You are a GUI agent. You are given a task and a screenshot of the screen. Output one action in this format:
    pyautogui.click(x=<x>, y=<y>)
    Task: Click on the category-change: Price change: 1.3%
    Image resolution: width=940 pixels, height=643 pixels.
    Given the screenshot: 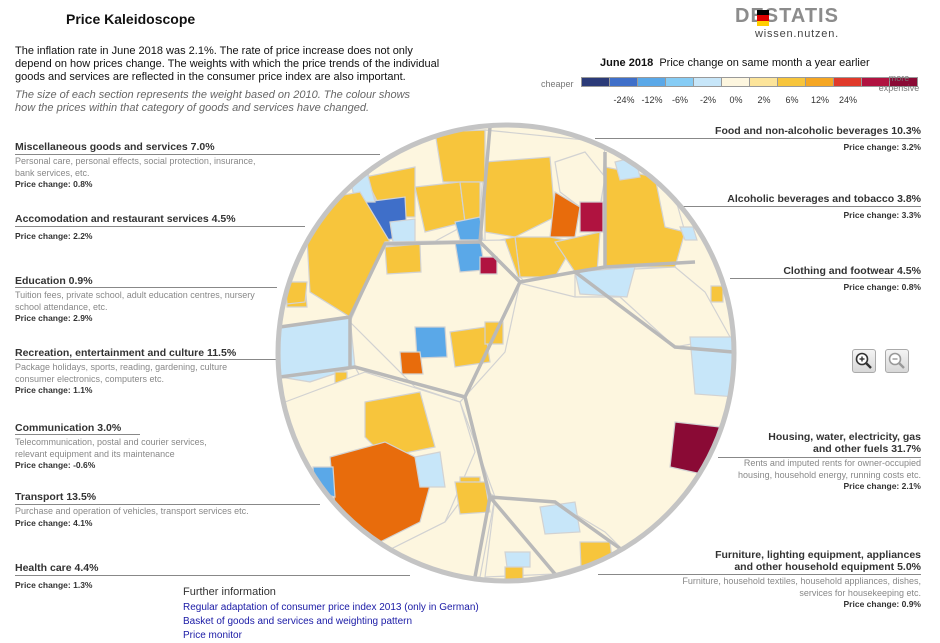 What is the action you would take?
    pyautogui.click(x=54, y=585)
    